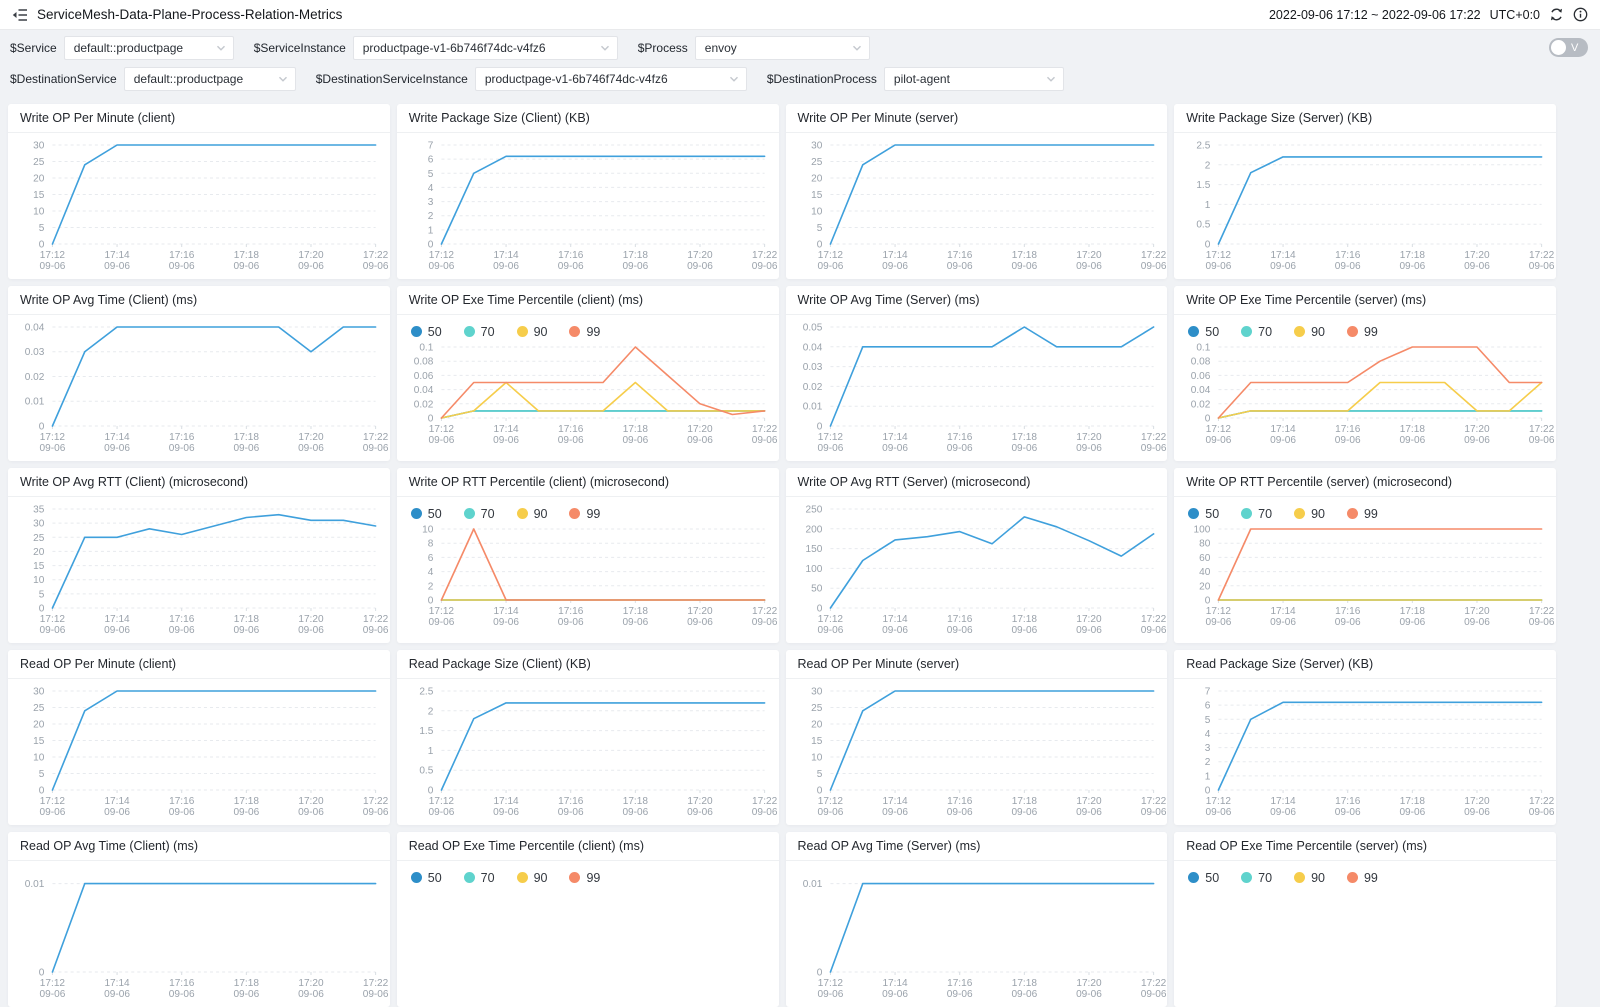 Image resolution: width=1600 pixels, height=1007 pixels. What do you see at coordinates (209, 78) in the screenshot?
I see `destination-service-select: default::productpage` at bounding box center [209, 78].